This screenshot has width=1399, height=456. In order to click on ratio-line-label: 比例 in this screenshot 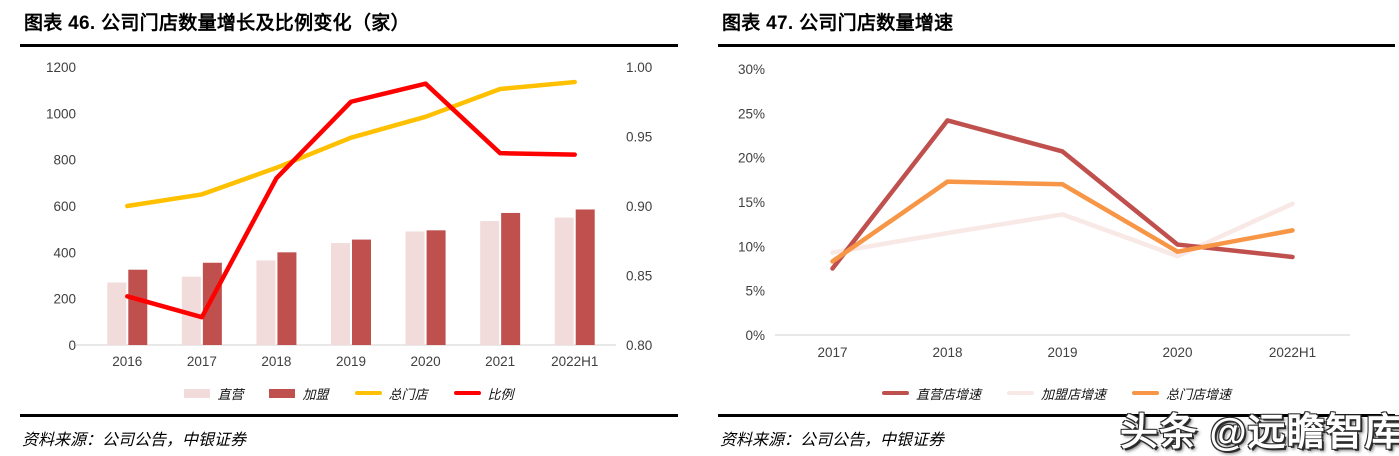, I will do `click(500, 395)`.